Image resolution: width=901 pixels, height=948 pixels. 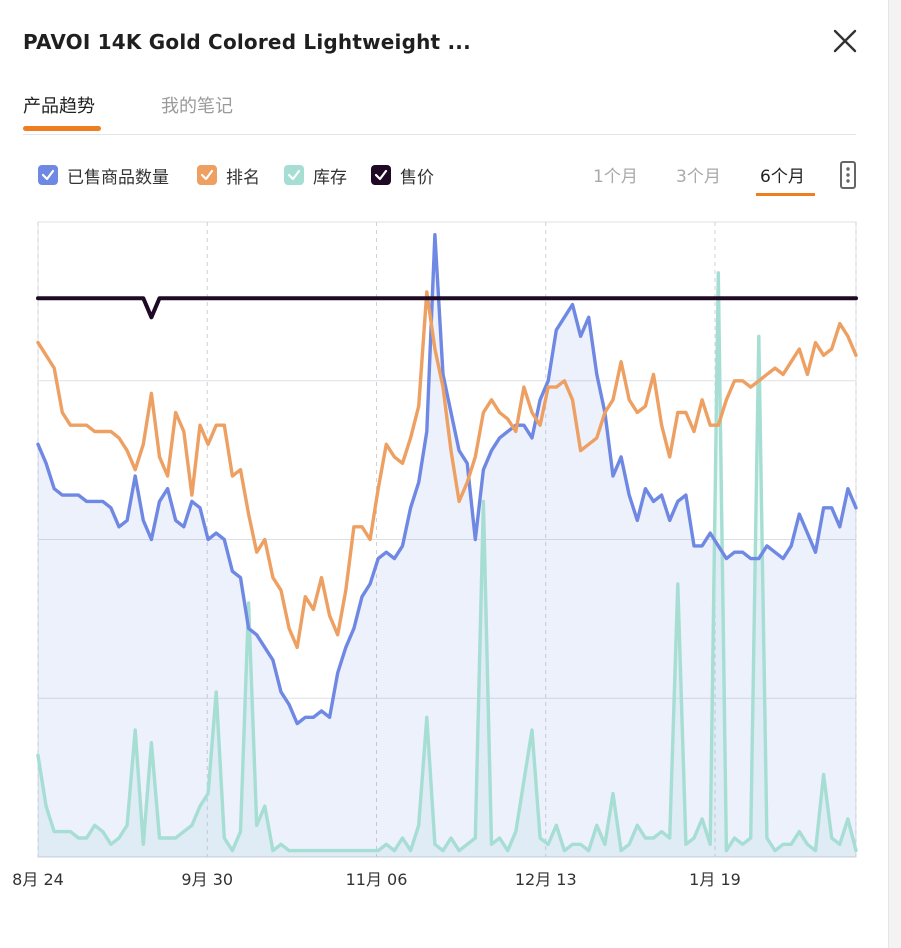 I want to click on range-6-months: 6个月, so click(x=782, y=177).